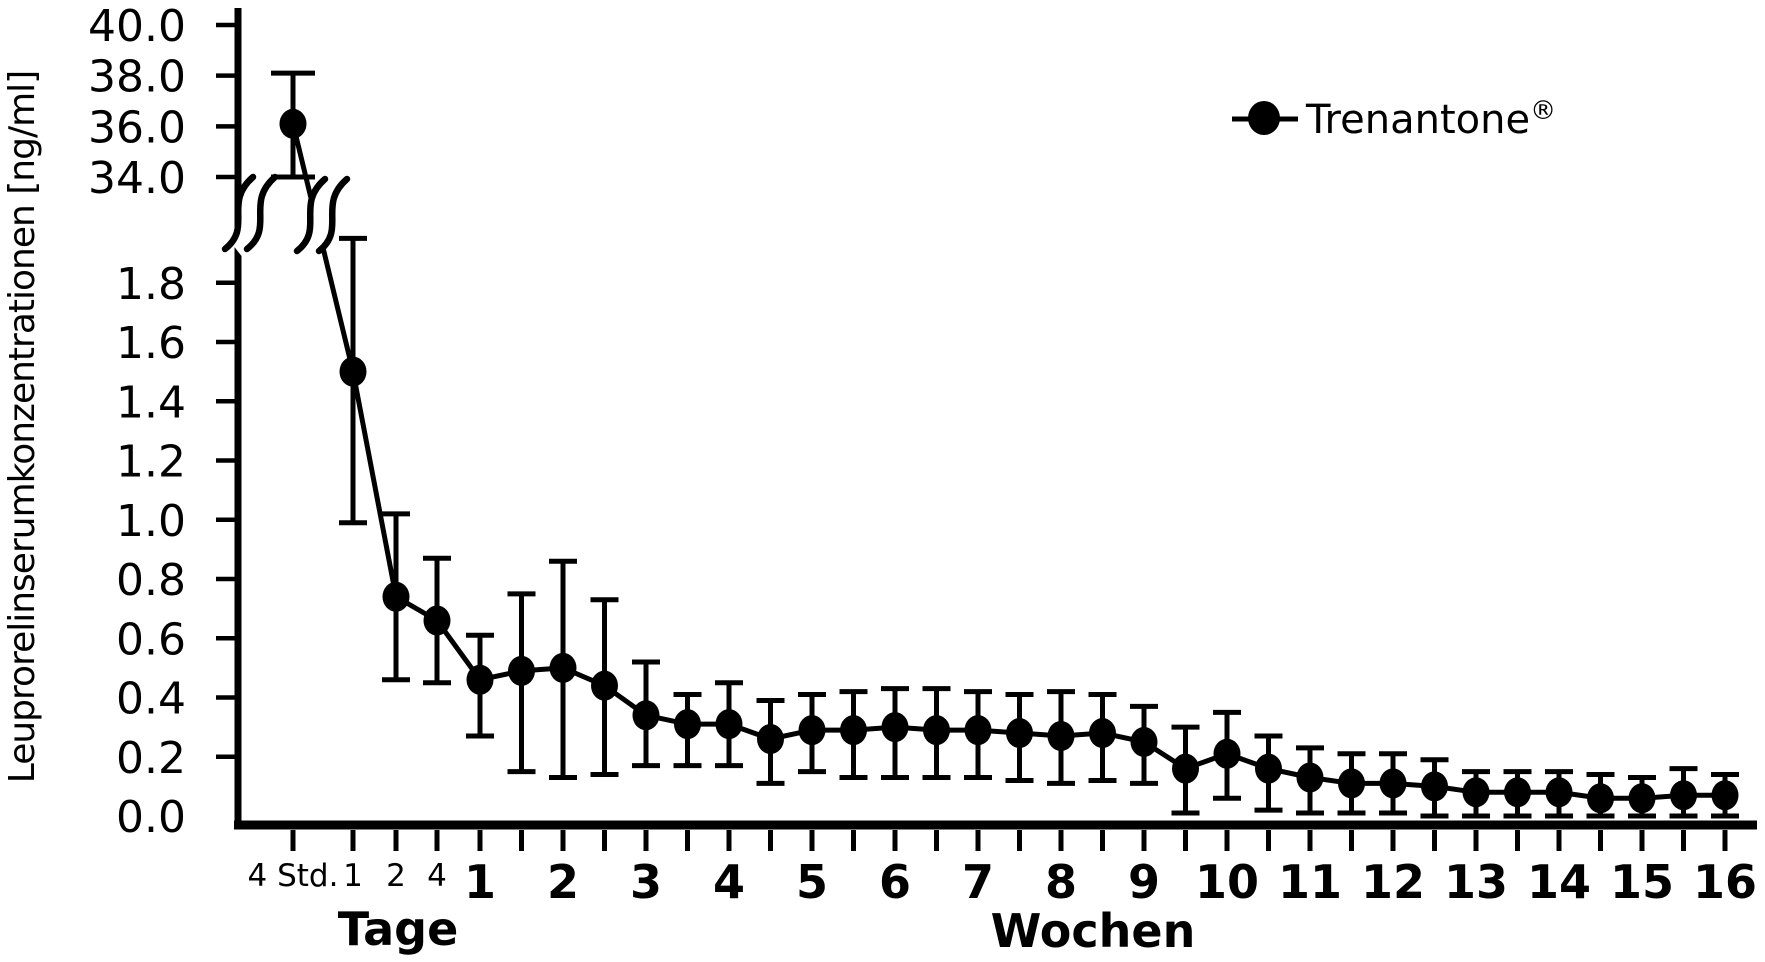 This screenshot has height=962, width=1765. What do you see at coordinates (812, 882) in the screenshot?
I see `x-tick-label-week: 5` at bounding box center [812, 882].